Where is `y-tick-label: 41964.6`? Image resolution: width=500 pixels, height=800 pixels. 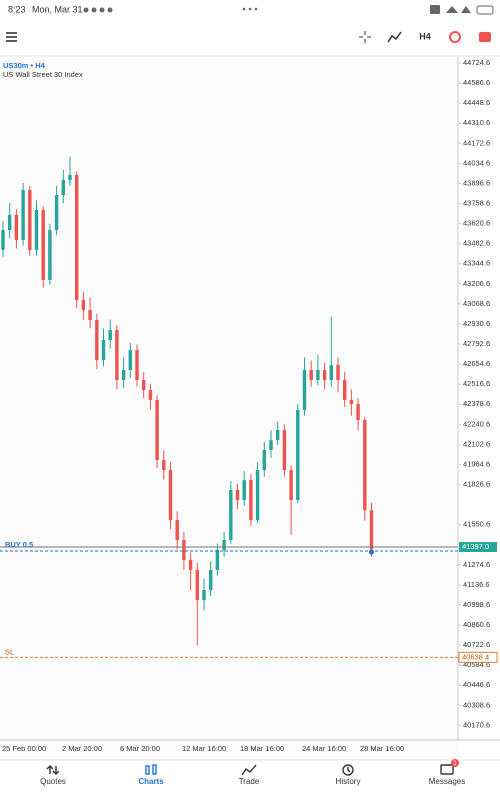 y-tick-label: 41964.6 is located at coordinates (476, 463).